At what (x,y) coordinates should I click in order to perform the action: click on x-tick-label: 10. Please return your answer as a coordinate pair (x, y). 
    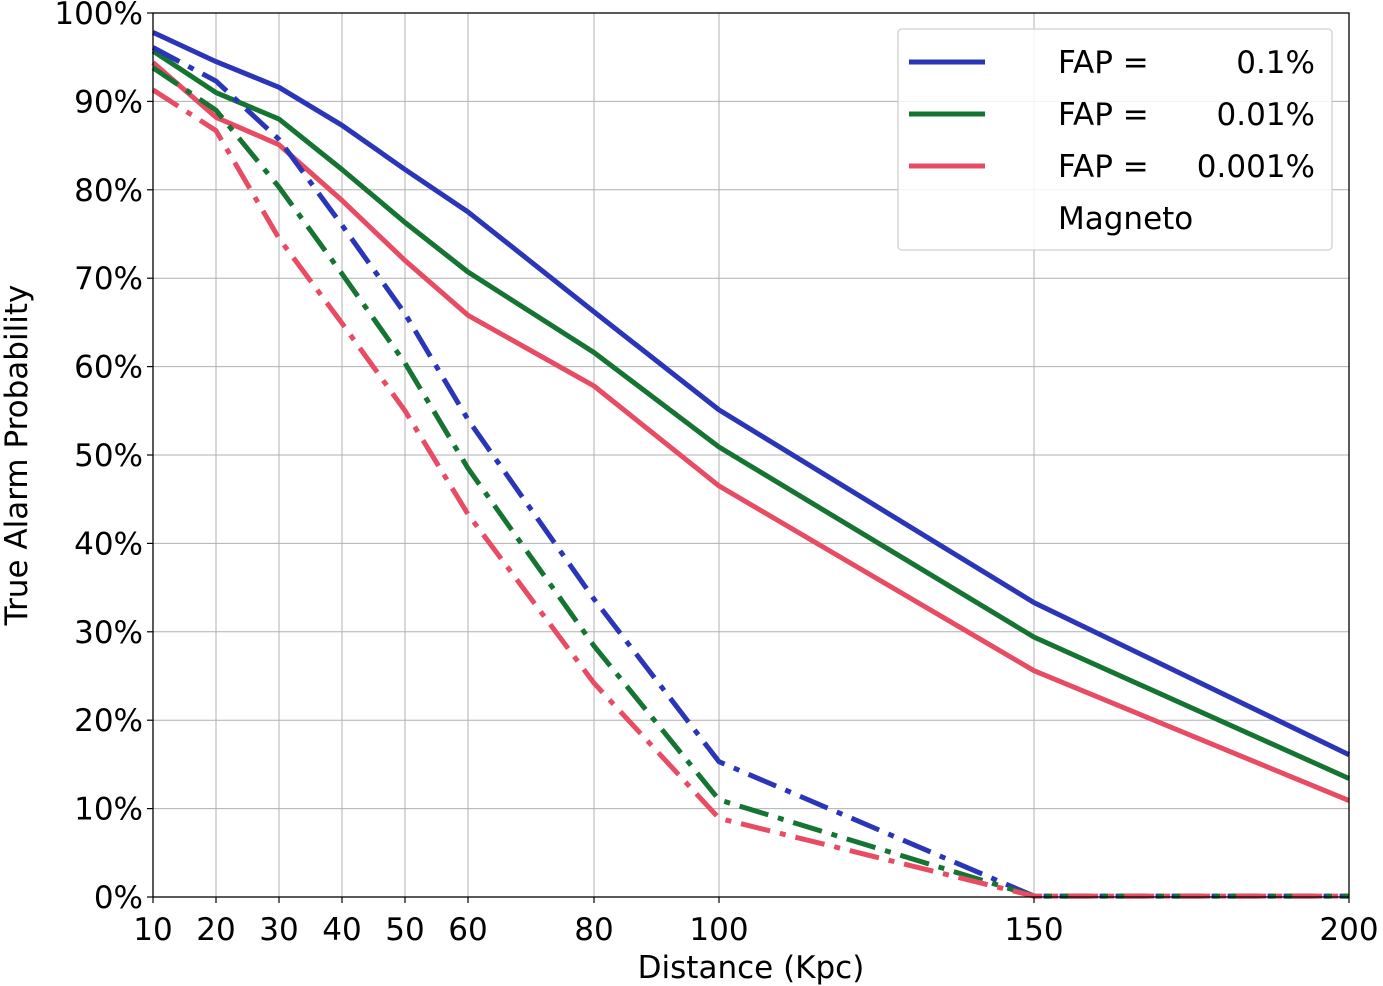
    Looking at the image, I should click on (152, 930).